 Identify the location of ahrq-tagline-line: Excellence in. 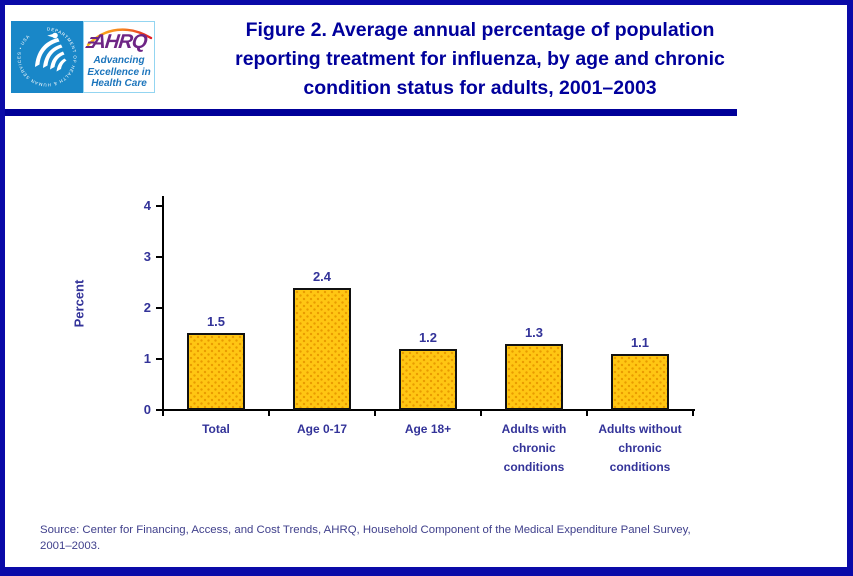
(119, 72).